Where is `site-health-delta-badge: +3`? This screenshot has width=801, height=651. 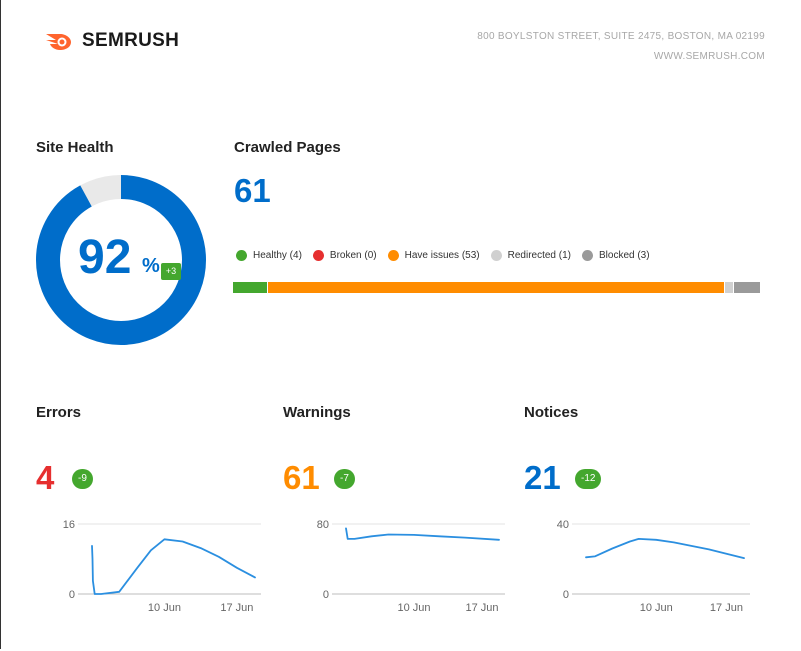 site-health-delta-badge: +3 is located at coordinates (171, 271).